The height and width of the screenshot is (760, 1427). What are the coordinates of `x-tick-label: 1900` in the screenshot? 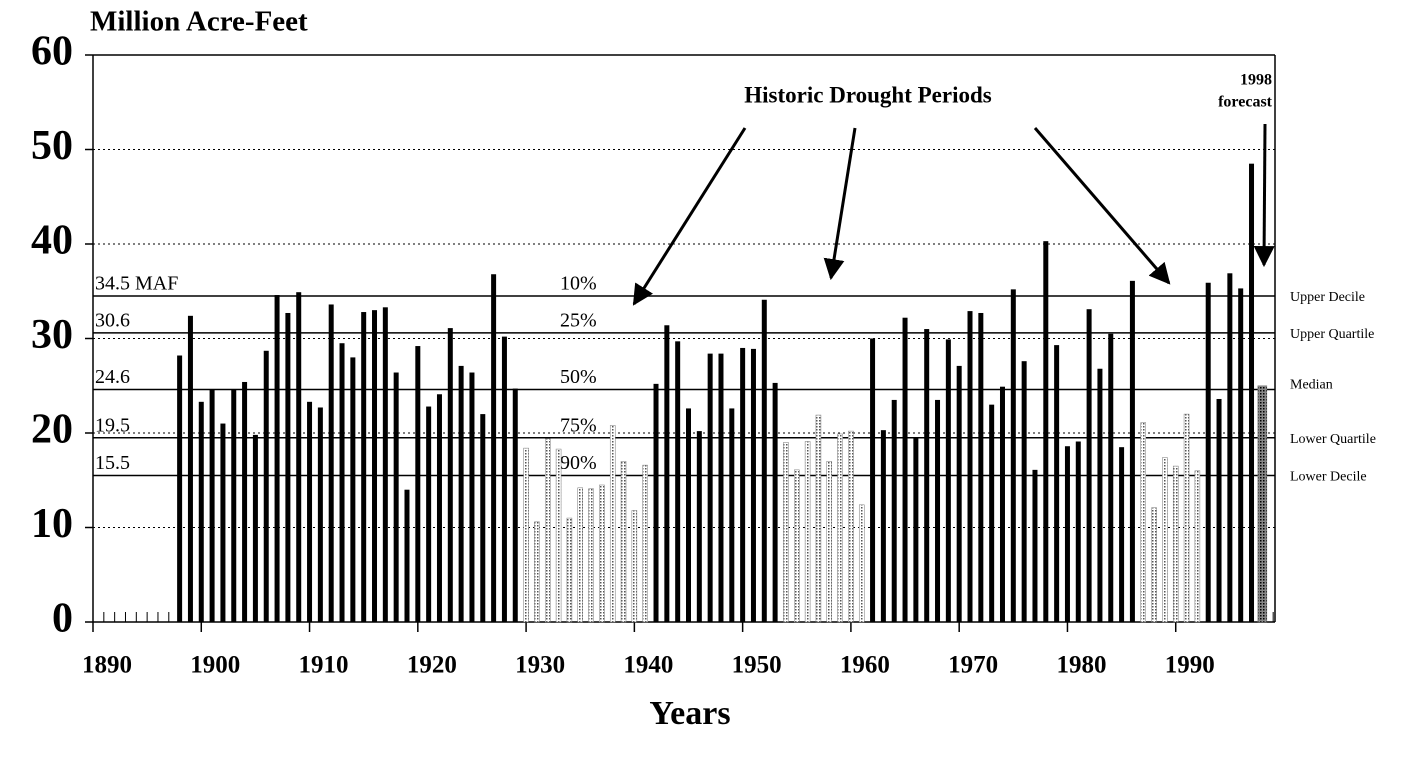 It's located at (215, 665).